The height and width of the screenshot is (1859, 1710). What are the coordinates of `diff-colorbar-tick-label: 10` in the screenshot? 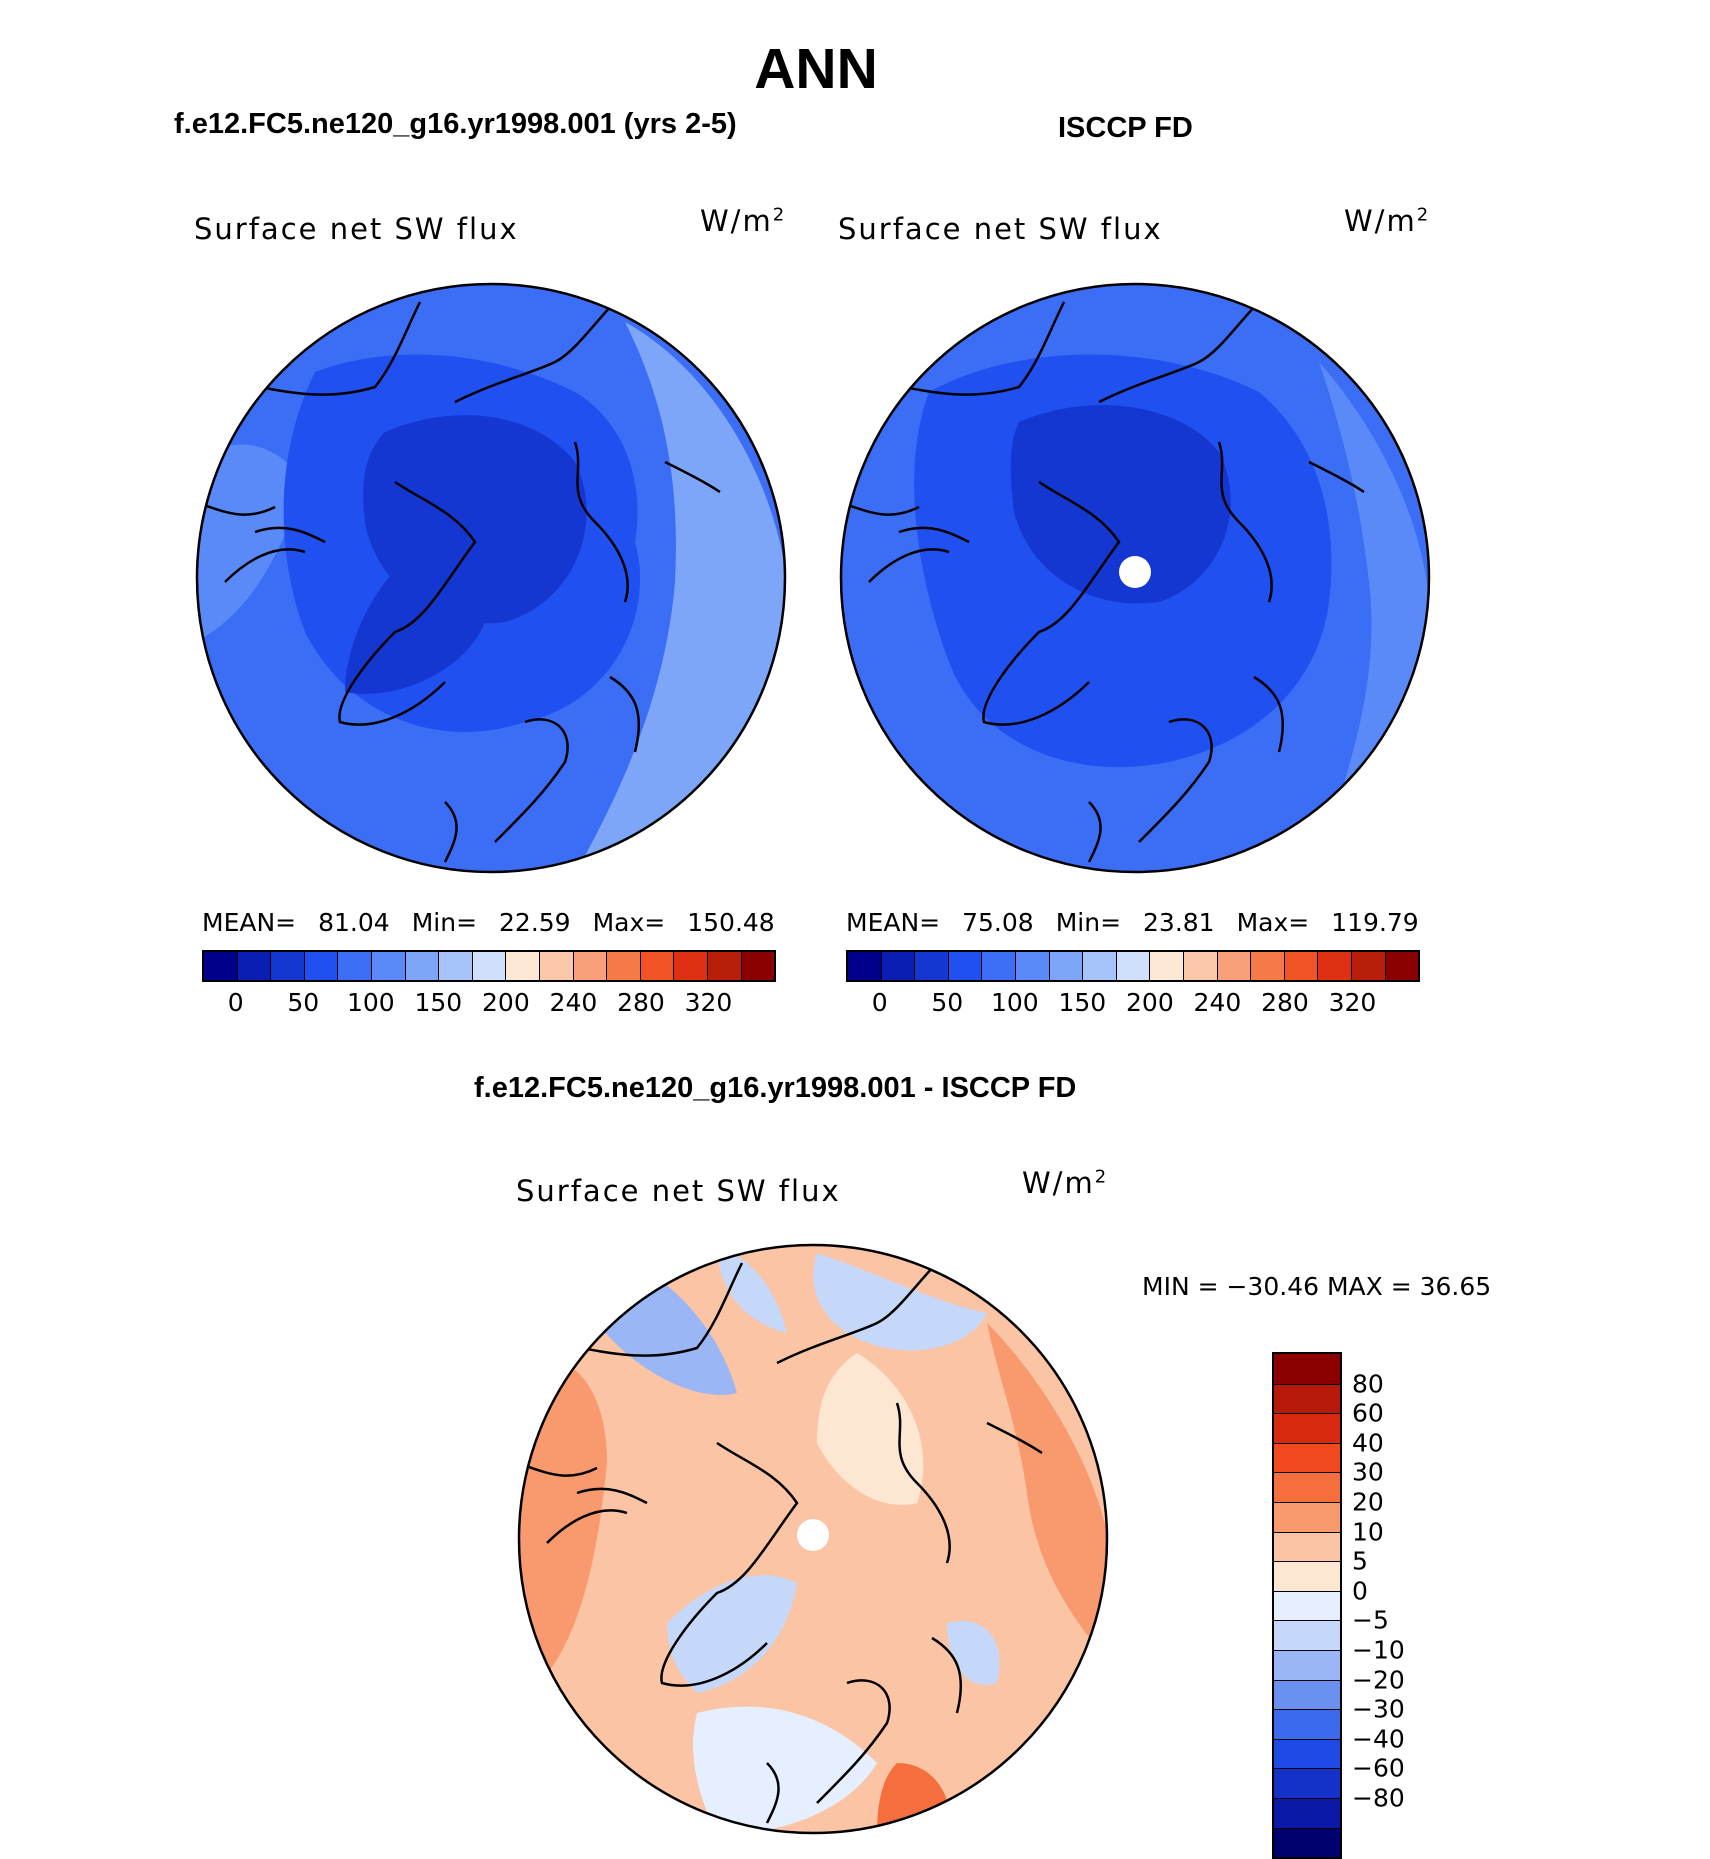 It's located at (1368, 1532).